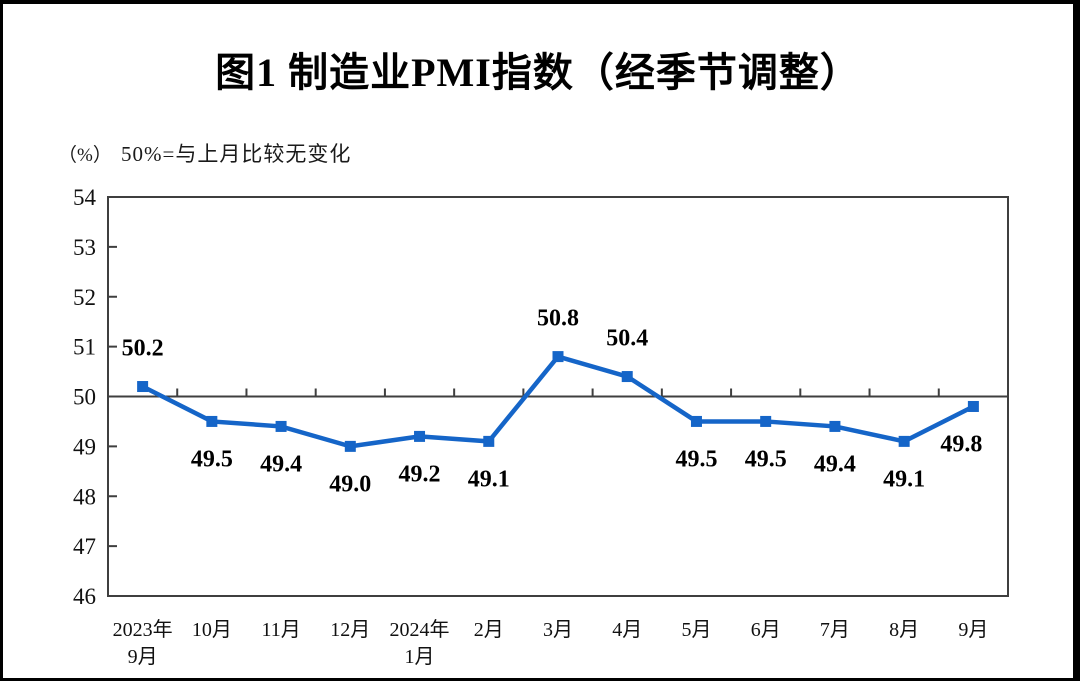 This screenshot has height=681, width=1080. Describe the element at coordinates (280, 630) in the screenshot. I see `x-axis-label: 11月` at that location.